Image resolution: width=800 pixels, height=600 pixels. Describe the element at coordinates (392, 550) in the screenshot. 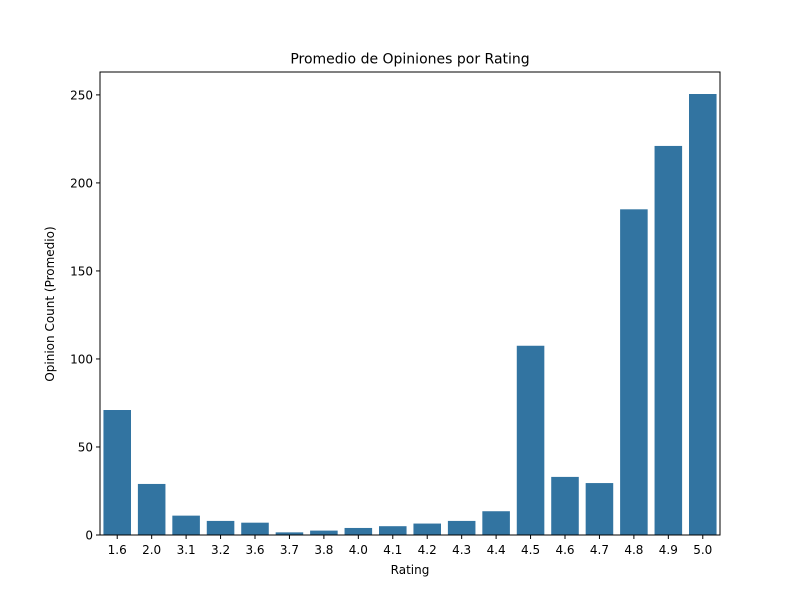

I see `x-tick-label: 4.1` at that location.